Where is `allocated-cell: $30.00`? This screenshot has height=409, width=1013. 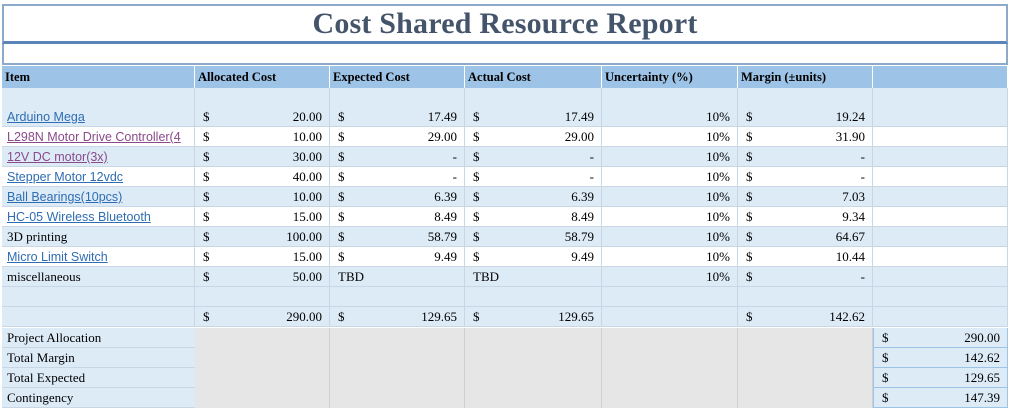 allocated-cell: $30.00 is located at coordinates (262, 157).